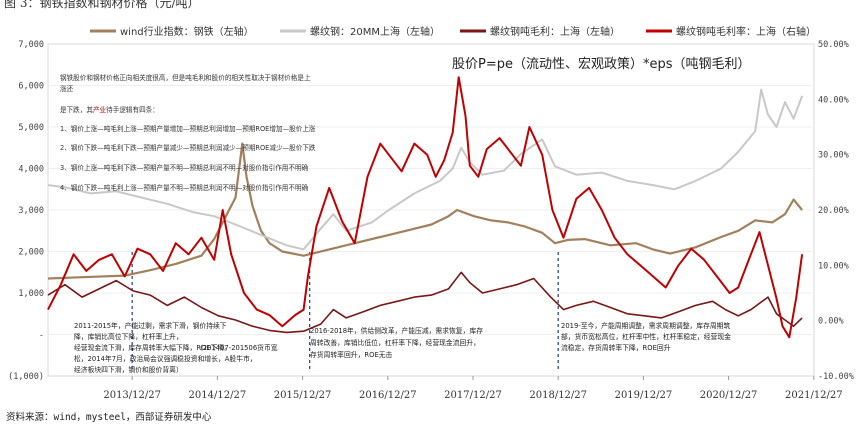 This screenshot has height=425, width=857. Describe the element at coordinates (833, 156) in the screenshot. I see `y-right-tick: 30.00%` at that location.